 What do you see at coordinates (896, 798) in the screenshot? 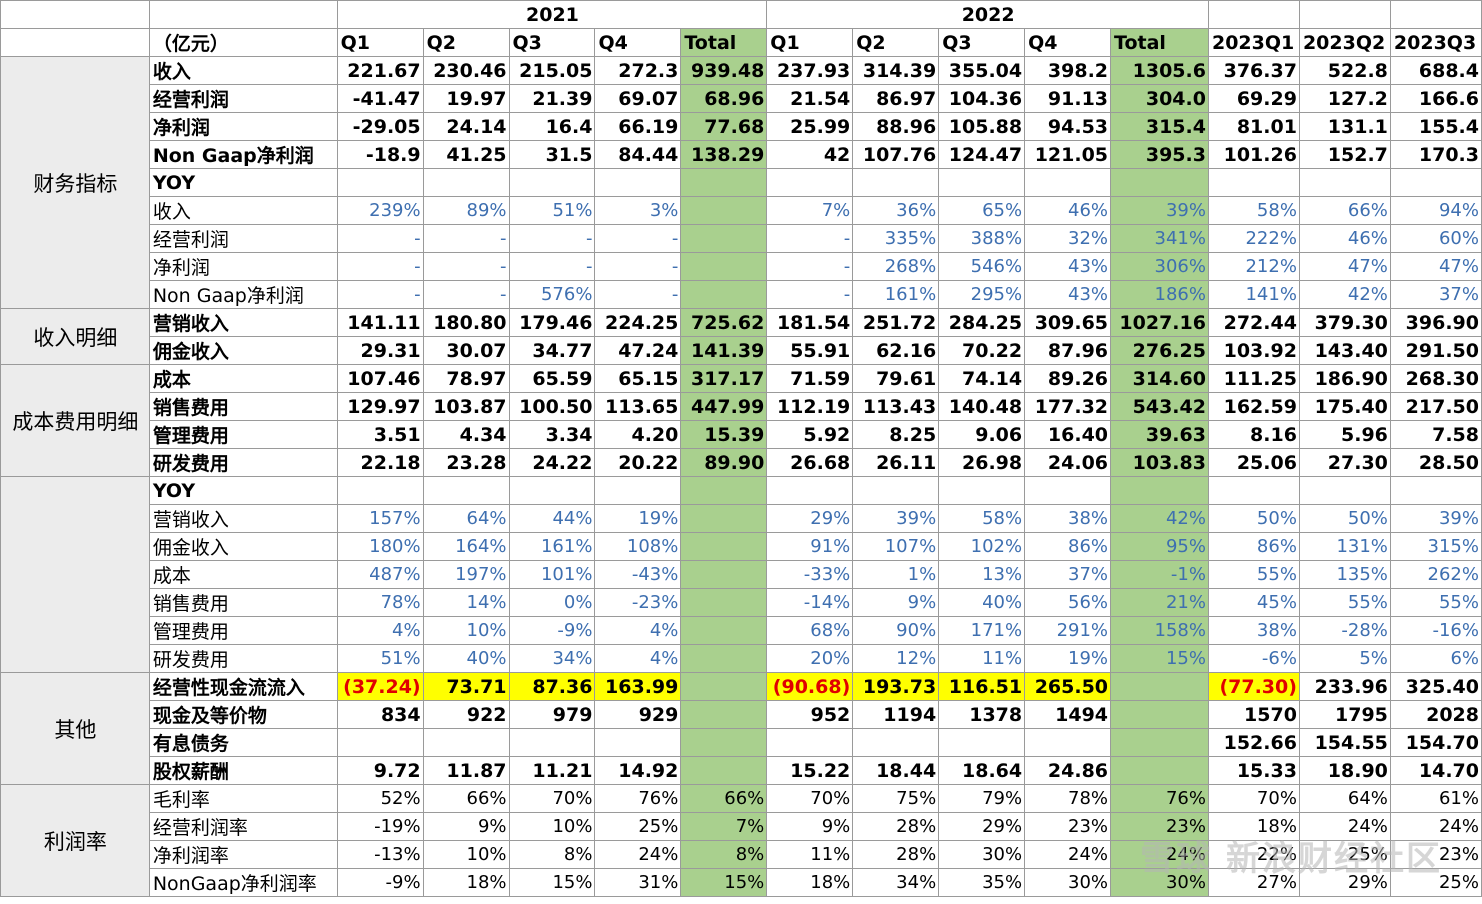
I see `table-cell: 75%` at bounding box center [896, 798].